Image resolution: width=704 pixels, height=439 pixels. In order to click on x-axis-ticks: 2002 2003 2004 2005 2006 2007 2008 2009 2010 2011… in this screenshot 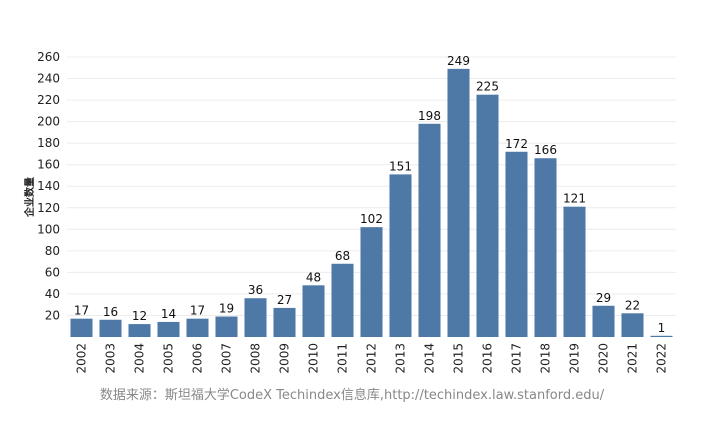, I will do `click(372, 358)`.